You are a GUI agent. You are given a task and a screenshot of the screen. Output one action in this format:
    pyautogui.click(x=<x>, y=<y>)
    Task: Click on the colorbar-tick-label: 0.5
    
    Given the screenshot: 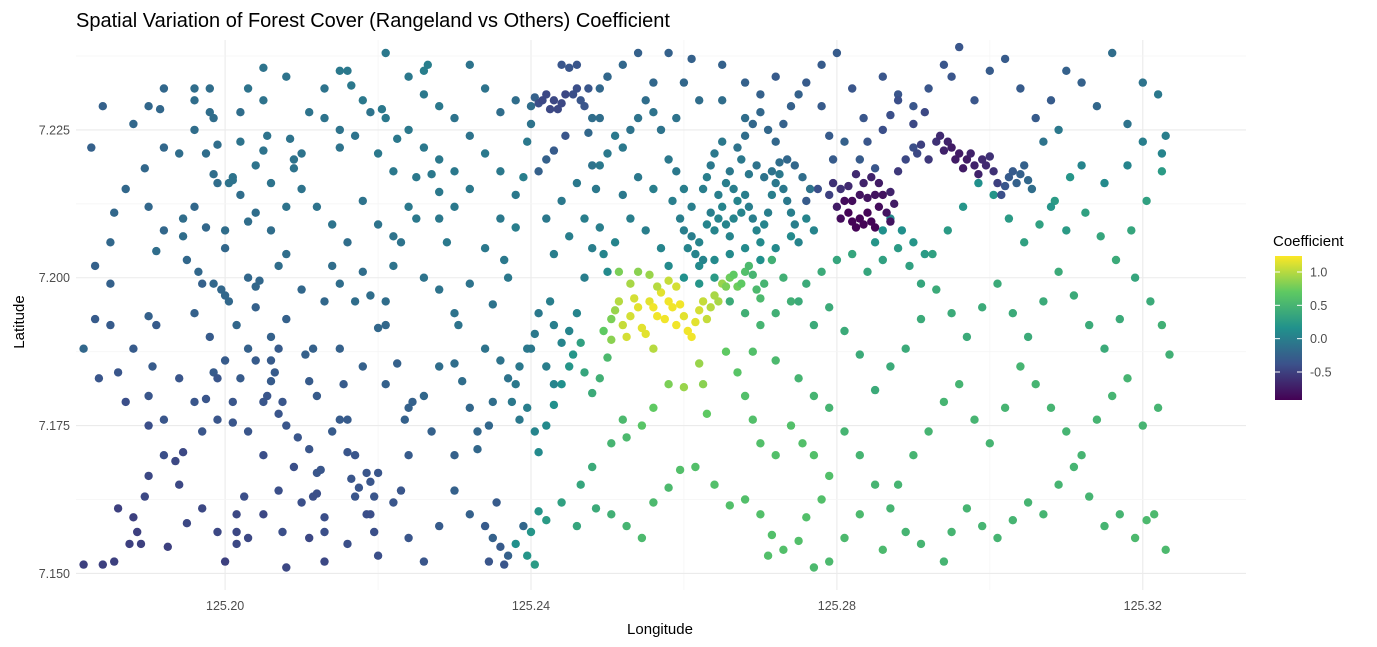 What is the action you would take?
    pyautogui.click(x=1318, y=306)
    